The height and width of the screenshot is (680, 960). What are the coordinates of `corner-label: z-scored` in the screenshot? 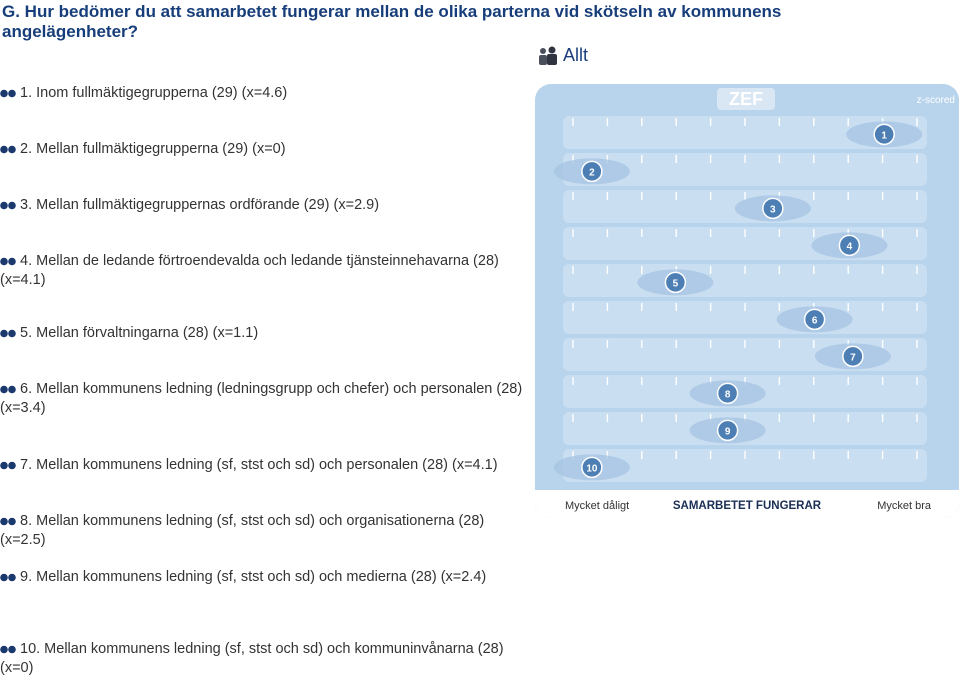 It's located at (936, 100).